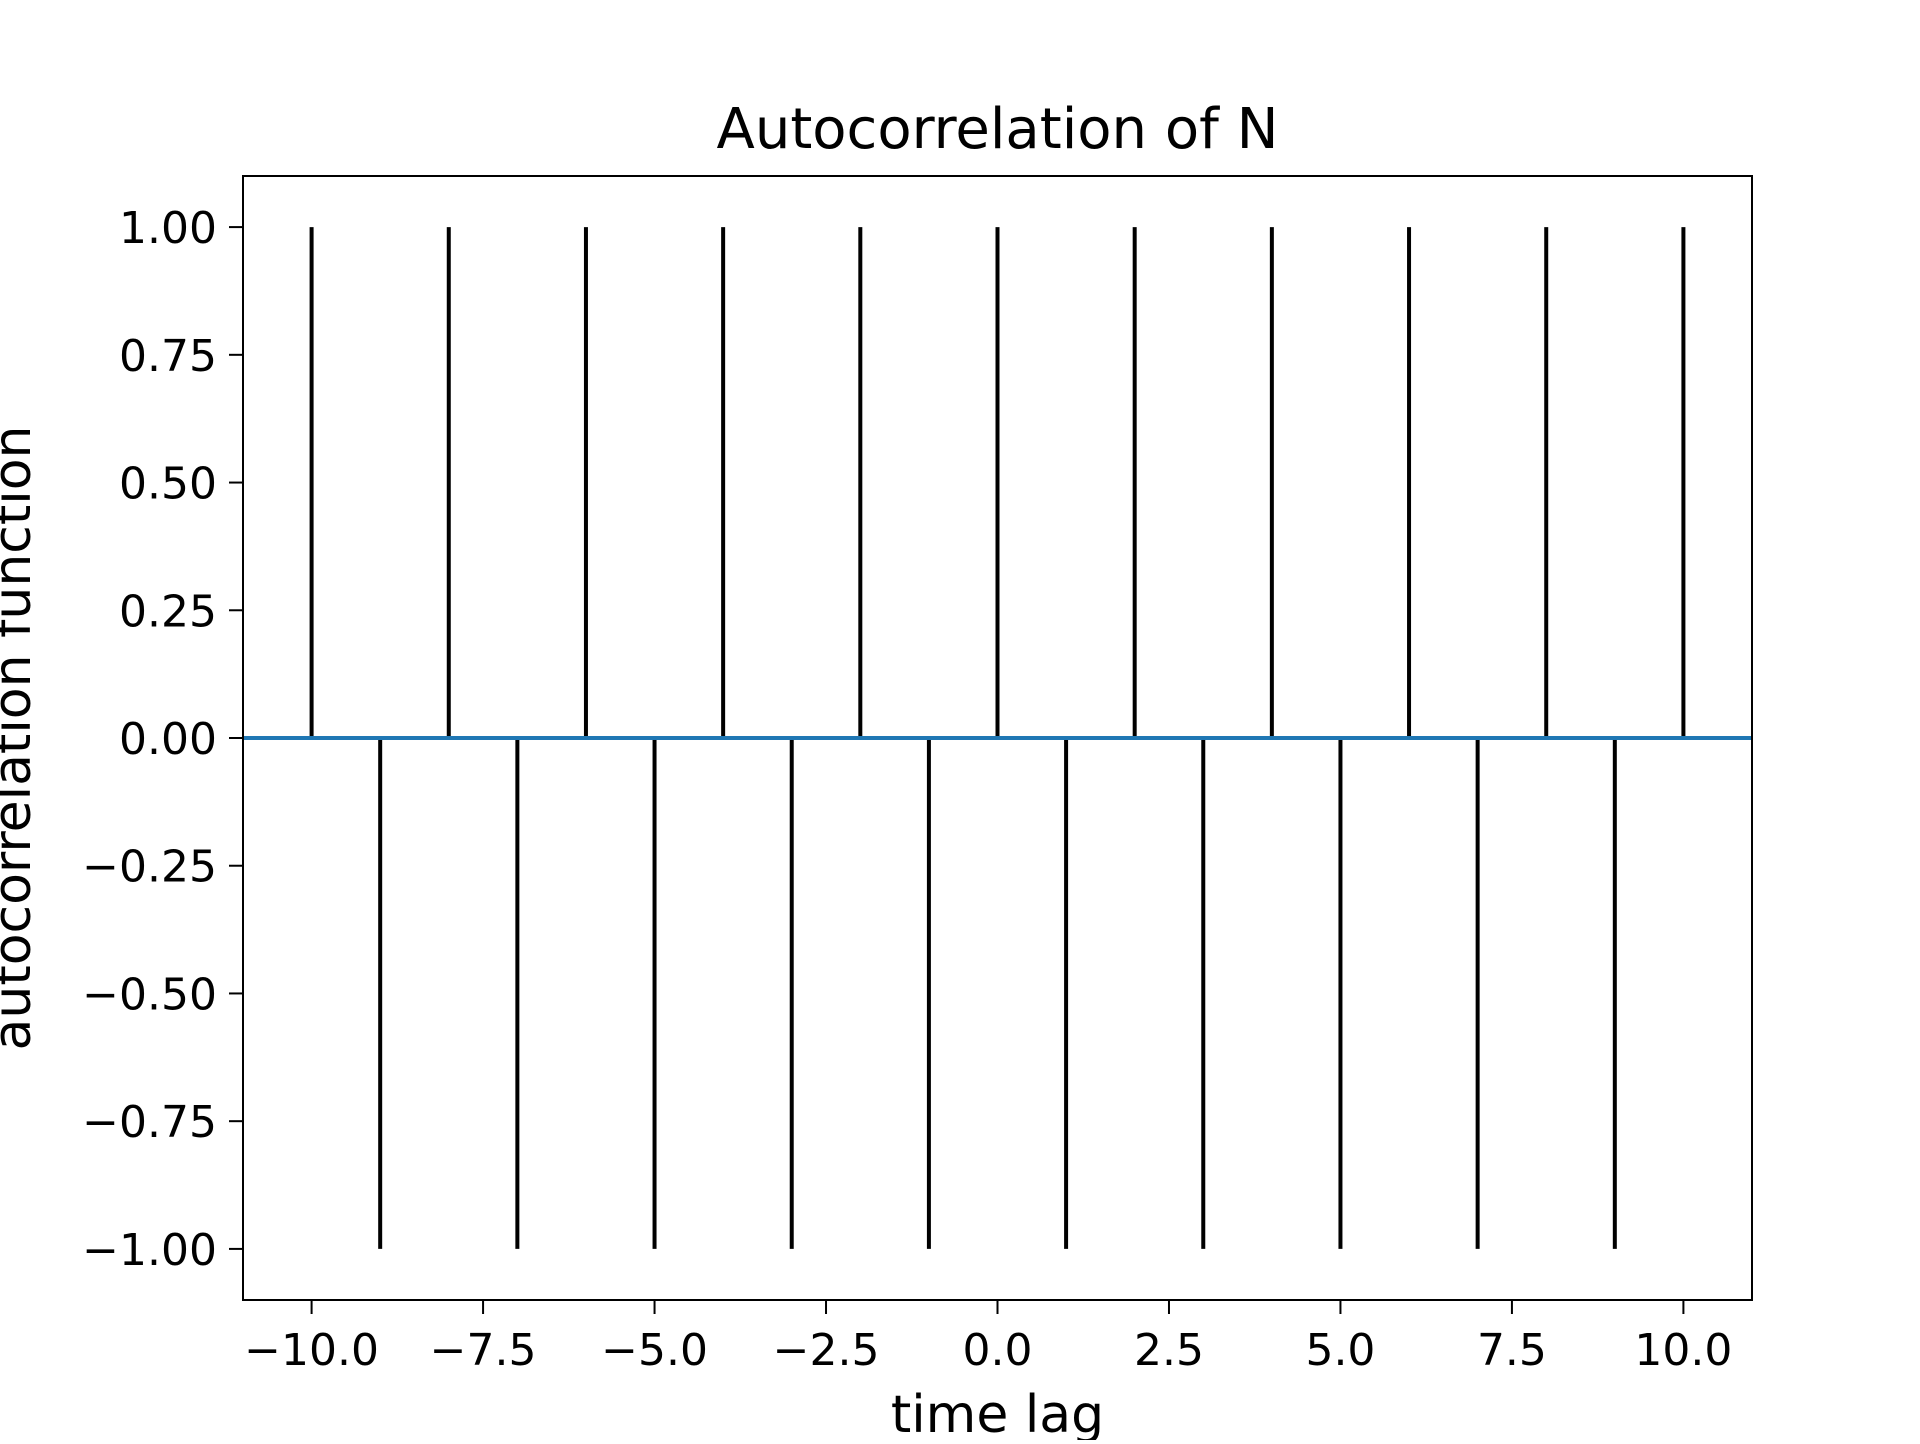 The image size is (1920, 1444). Describe the element at coordinates (149, 867) in the screenshot. I see `y-tick-label: −0.25` at that location.